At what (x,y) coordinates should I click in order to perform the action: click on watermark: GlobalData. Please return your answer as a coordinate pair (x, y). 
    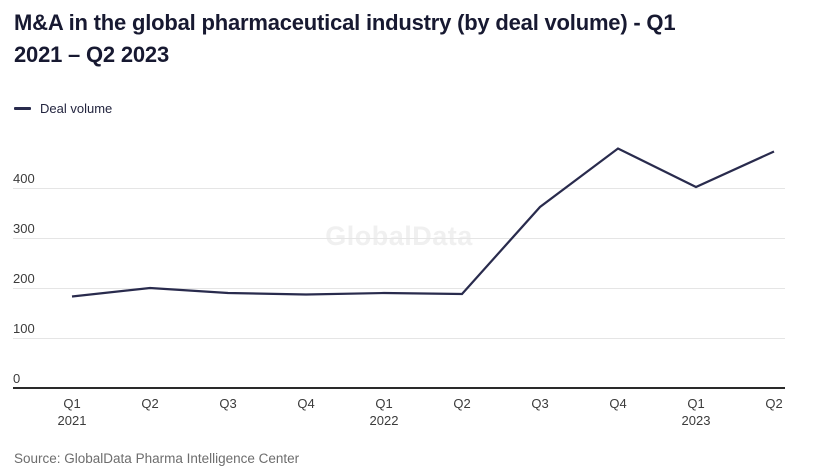
    Looking at the image, I should click on (399, 236).